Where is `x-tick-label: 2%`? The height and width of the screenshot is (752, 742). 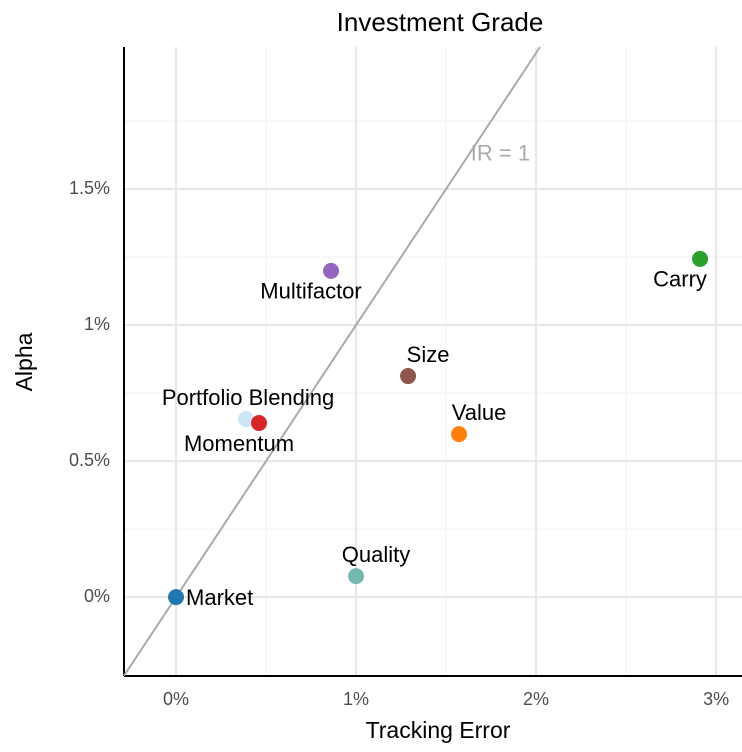 x-tick-label: 2% is located at coordinates (536, 699).